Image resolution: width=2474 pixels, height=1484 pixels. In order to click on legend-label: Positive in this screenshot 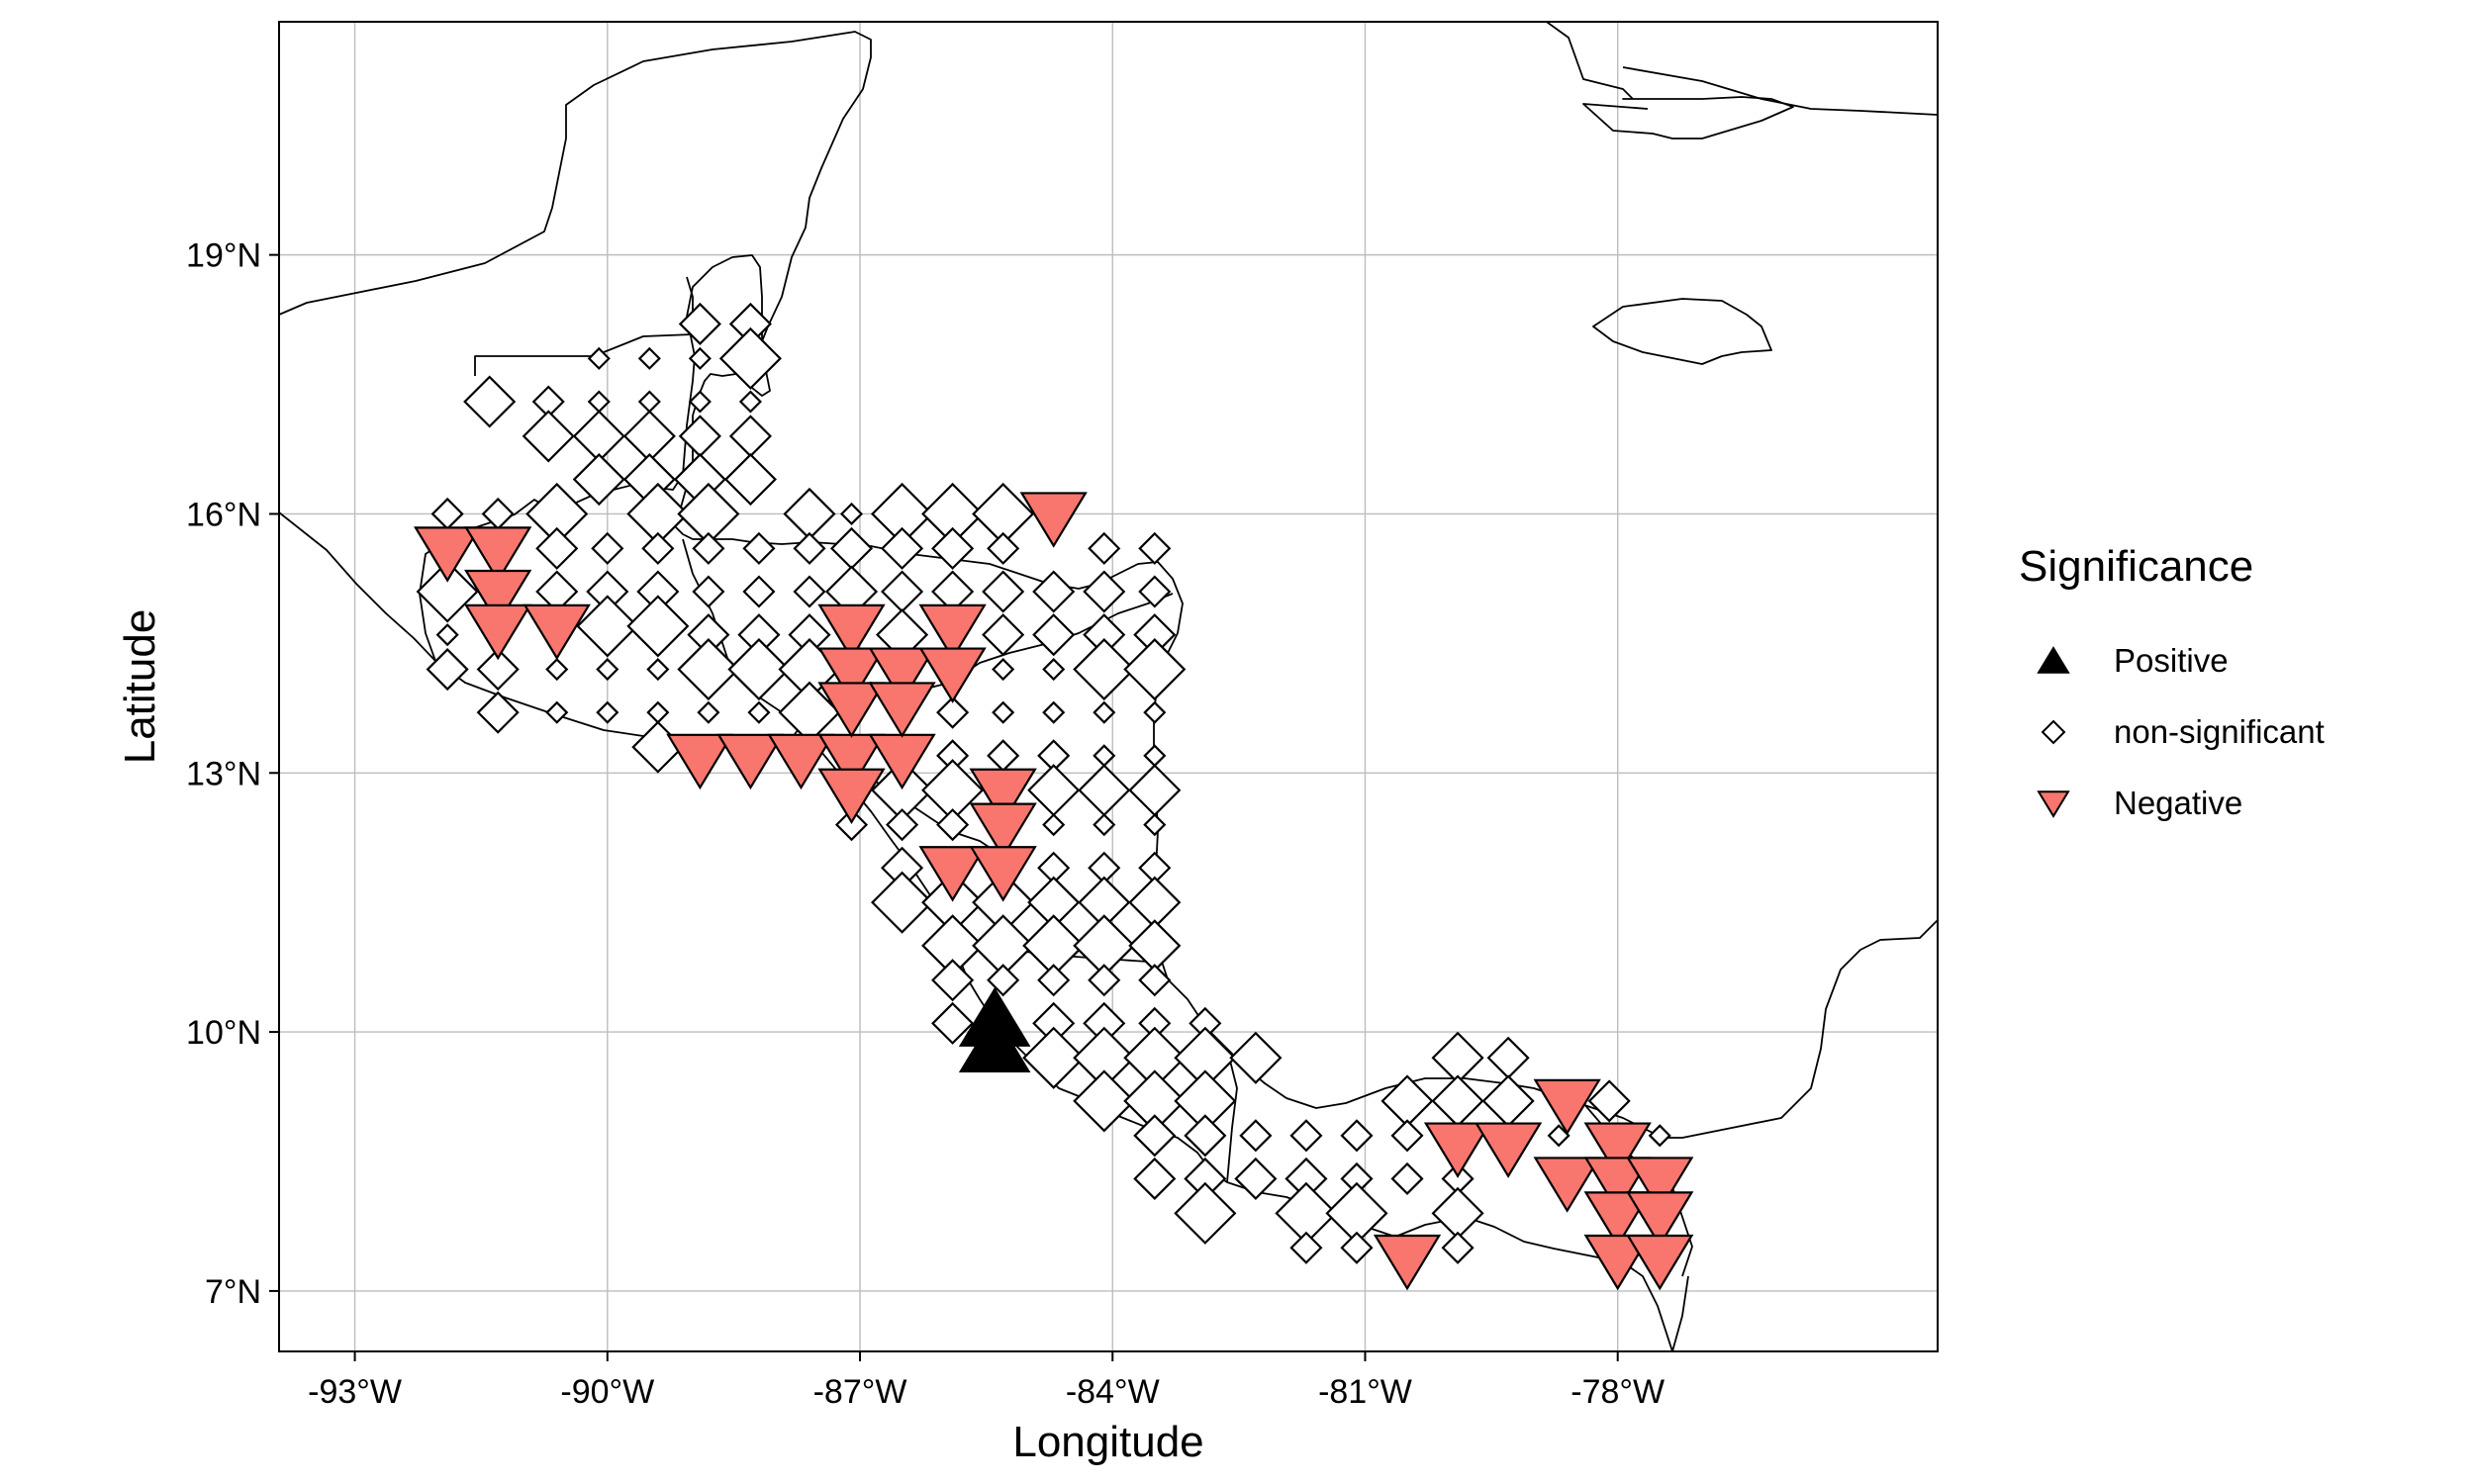, I will do `click(2171, 660)`.